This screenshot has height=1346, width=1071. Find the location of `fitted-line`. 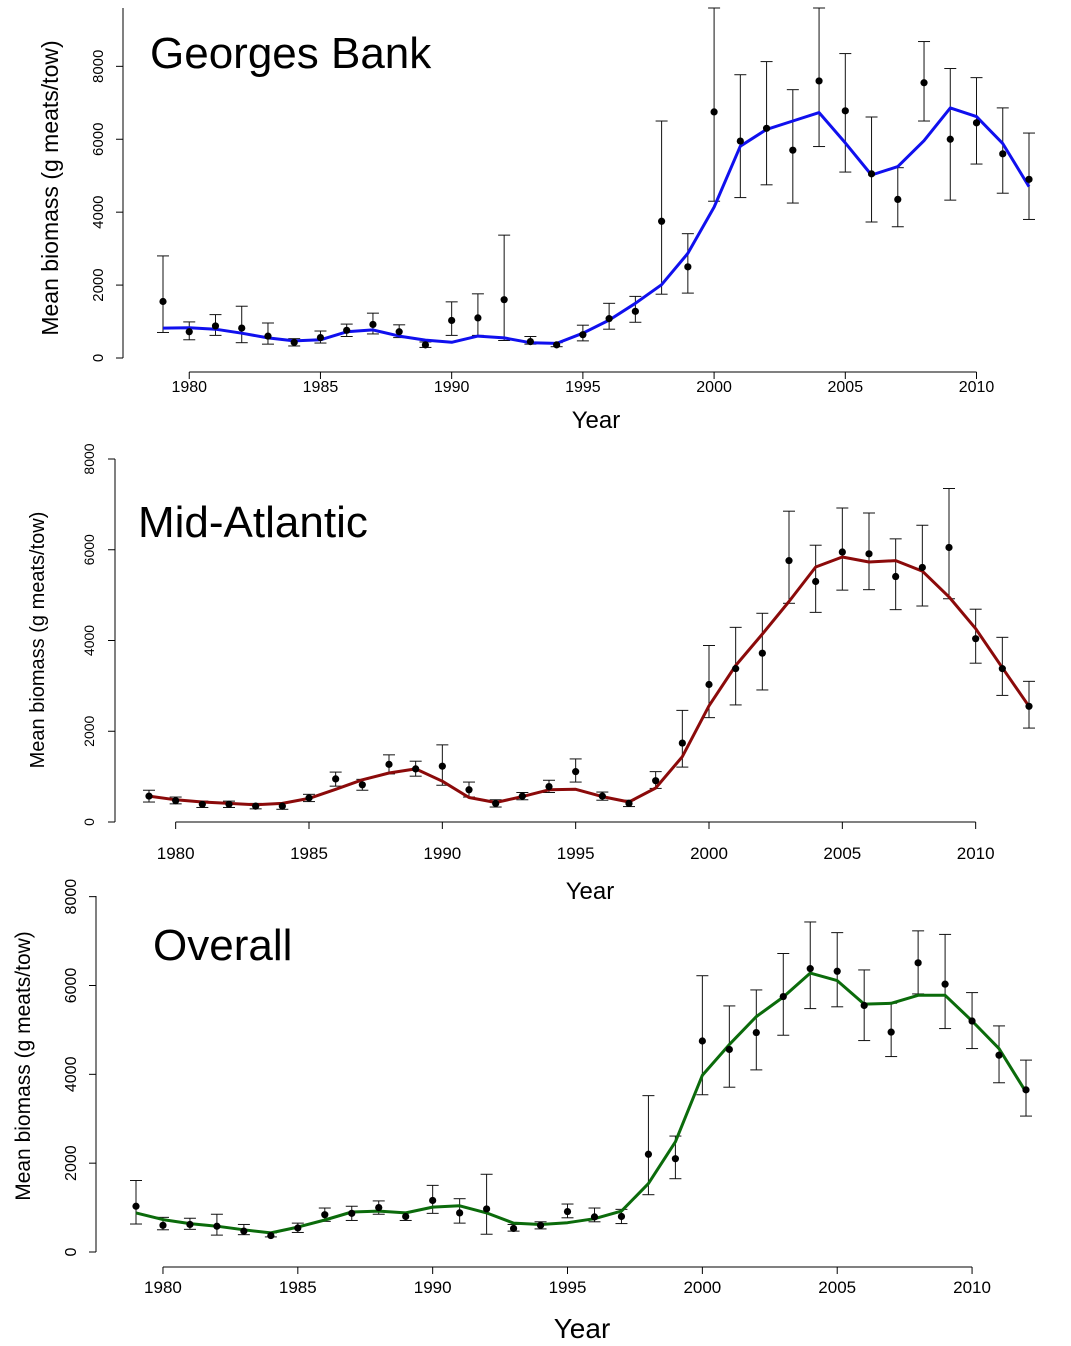

fitted-line is located at coordinates (596, 225).